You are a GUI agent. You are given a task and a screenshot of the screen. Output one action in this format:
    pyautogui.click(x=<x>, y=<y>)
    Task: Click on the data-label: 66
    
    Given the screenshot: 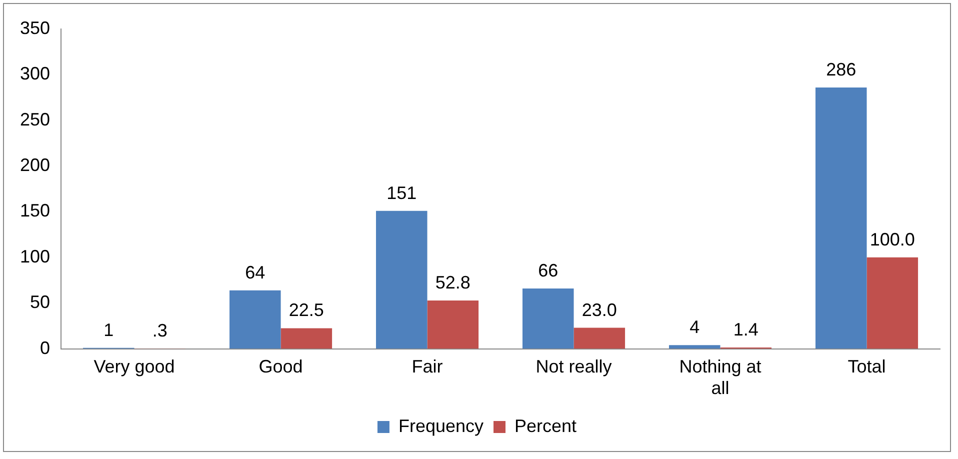 What is the action you would take?
    pyautogui.click(x=548, y=270)
    